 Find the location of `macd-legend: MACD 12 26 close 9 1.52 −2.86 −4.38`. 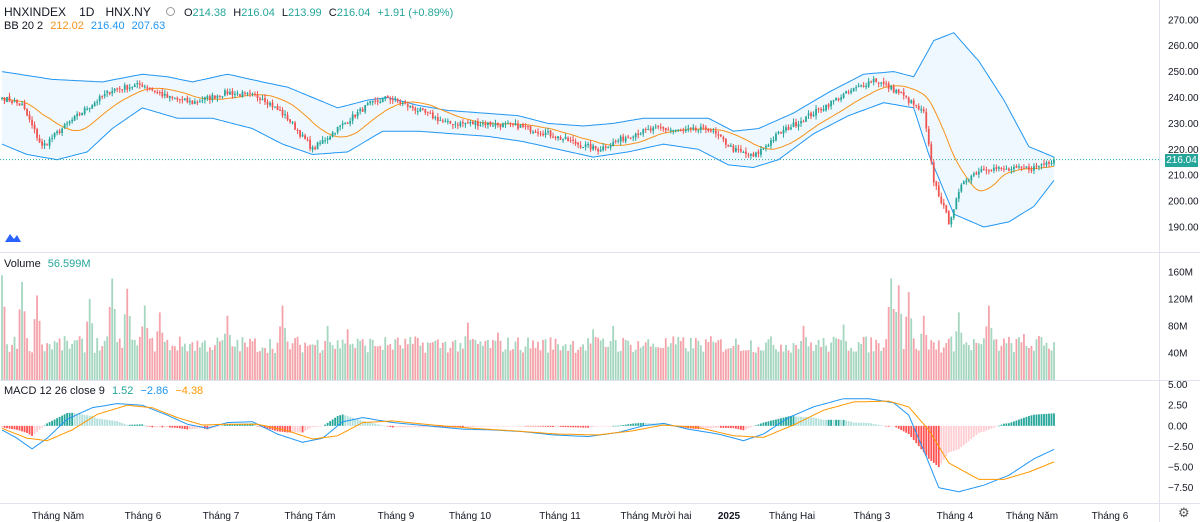

macd-legend: MACD 12 26 close 9 1.52 −2.86 −4.38 is located at coordinates (105, 391).